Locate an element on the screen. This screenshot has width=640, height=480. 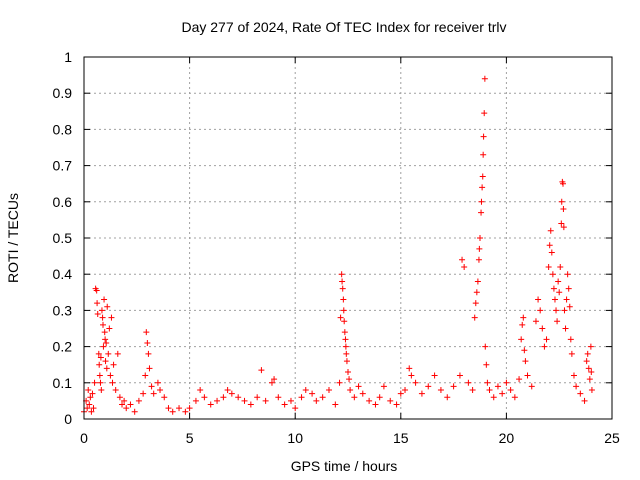
y-tick-label: 0.7 is located at coordinates (63, 166).